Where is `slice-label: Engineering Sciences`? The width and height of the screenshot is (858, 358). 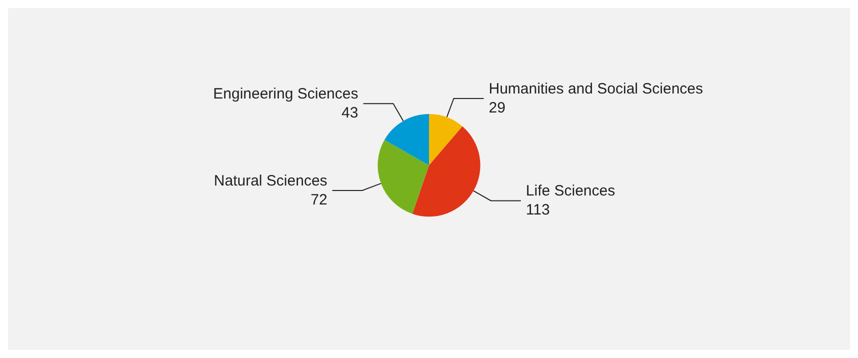
slice-label: Engineering Sciences is located at coordinates (285, 94).